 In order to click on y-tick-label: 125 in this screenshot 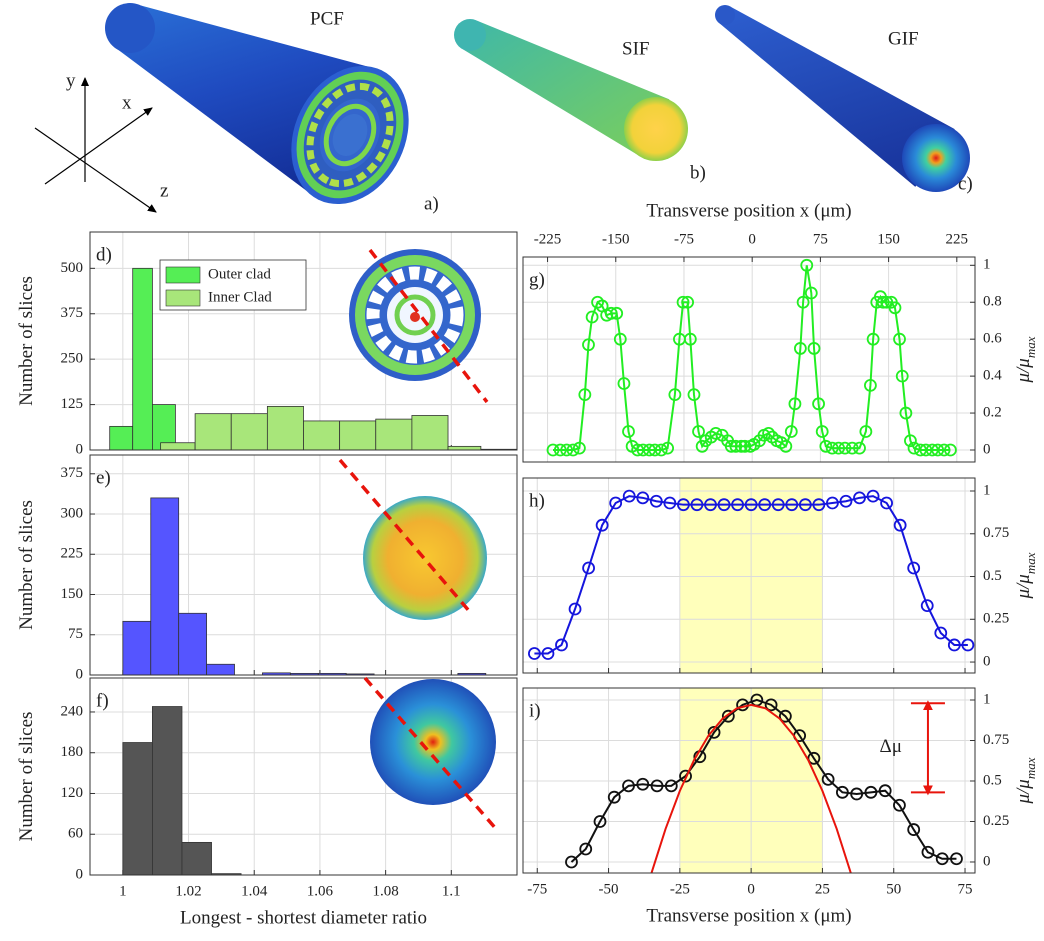, I will do `click(72, 404)`.